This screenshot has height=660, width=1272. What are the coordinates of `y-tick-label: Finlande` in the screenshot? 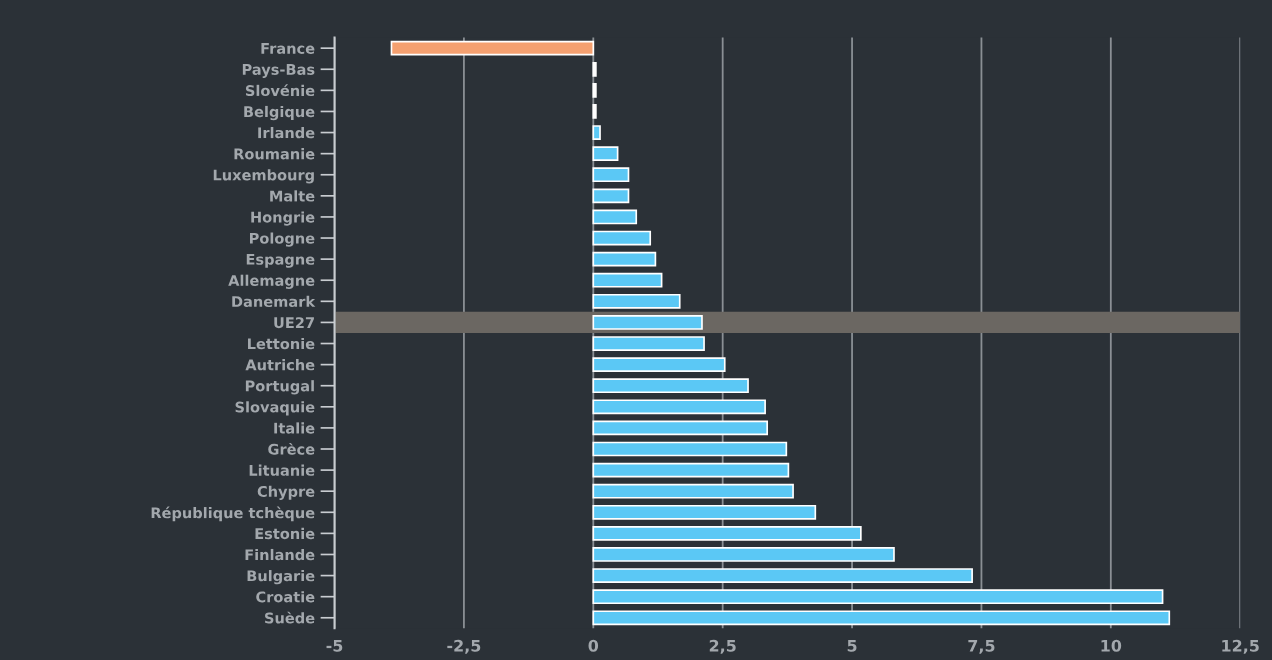 It's located at (280, 554).